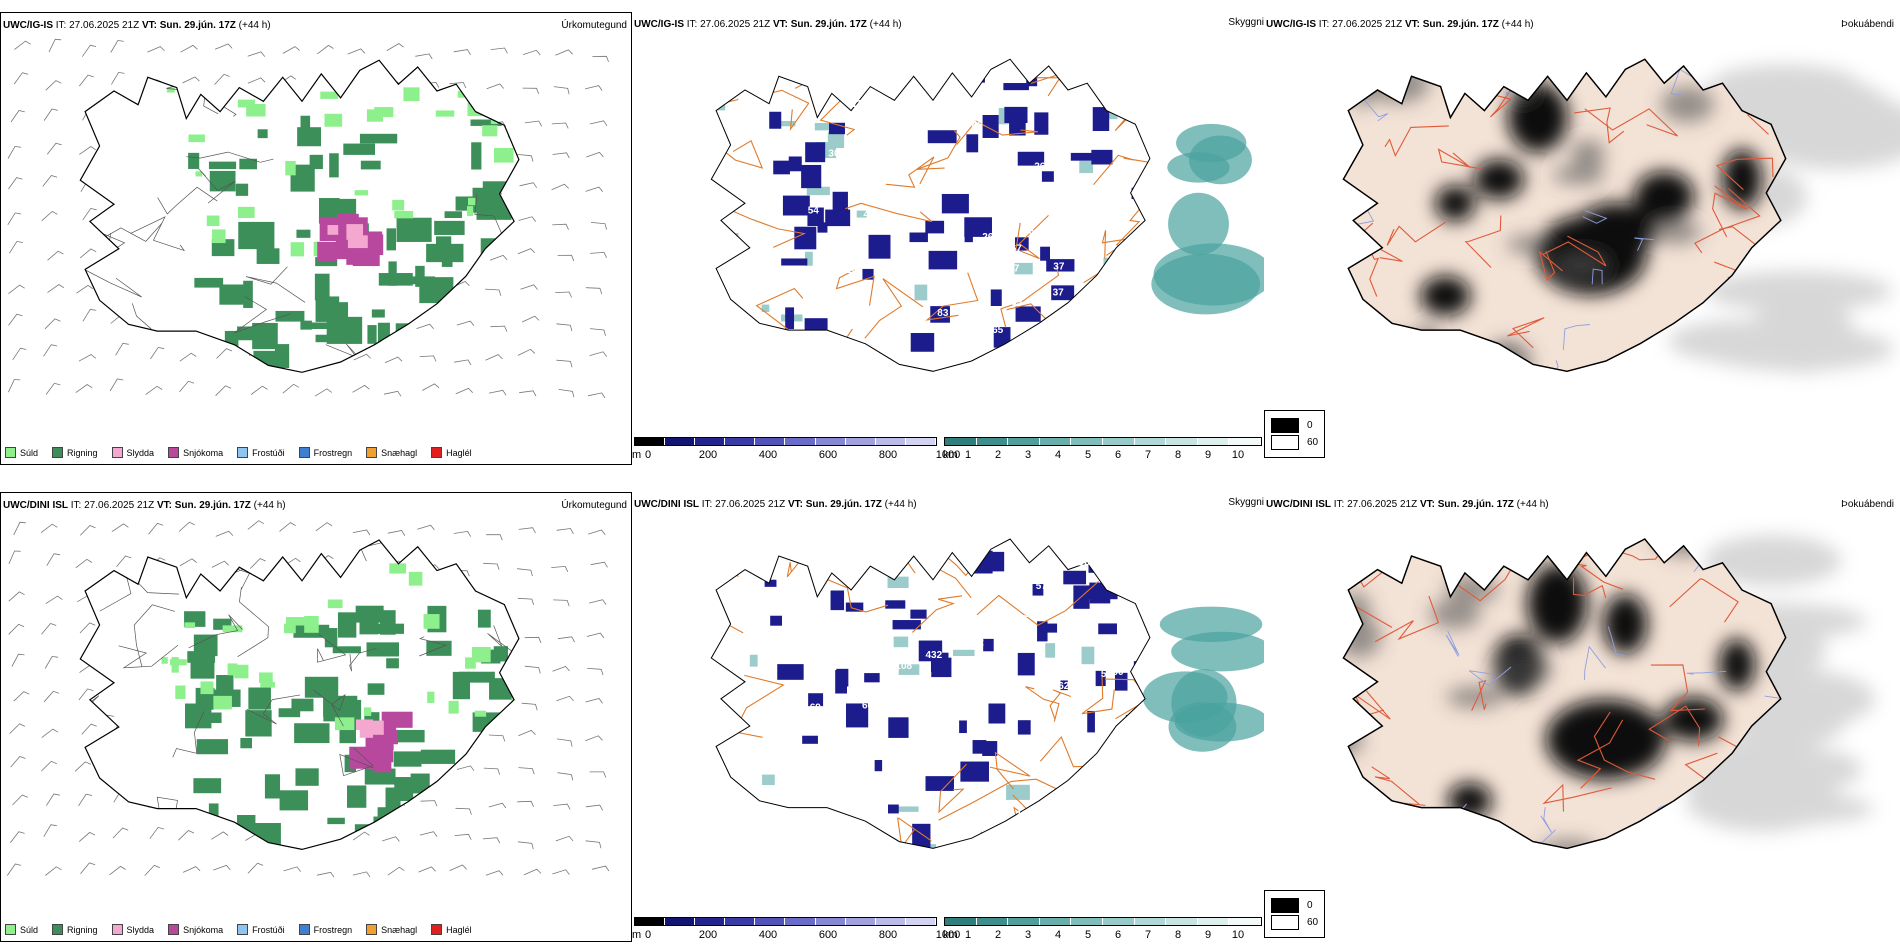  Describe the element at coordinates (978, 125) in the screenshot. I see `visibility-value-label: 46` at that location.